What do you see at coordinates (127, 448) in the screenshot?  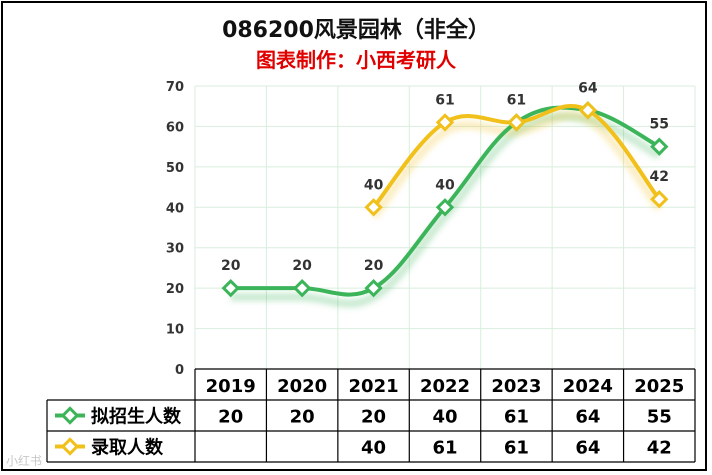 I see `legend-label: 录取人数` at bounding box center [127, 448].